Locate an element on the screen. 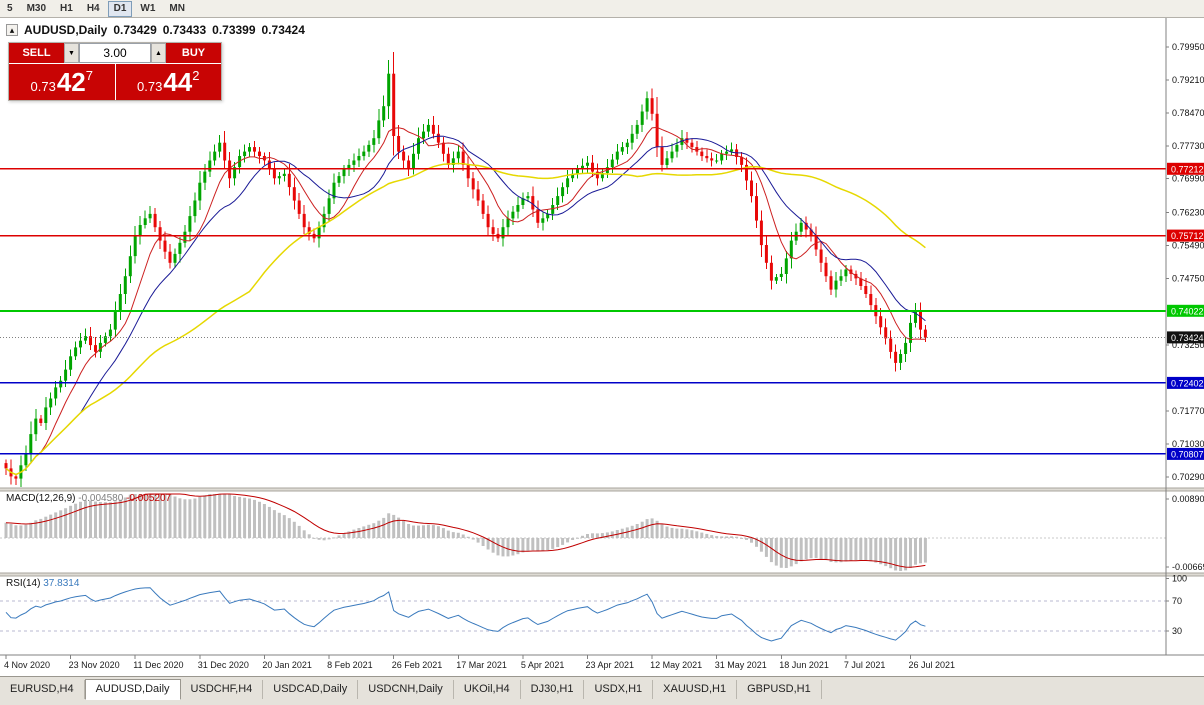 This screenshot has height=705, width=1204. svg-text: 70 is located at coordinates (1177, 601).